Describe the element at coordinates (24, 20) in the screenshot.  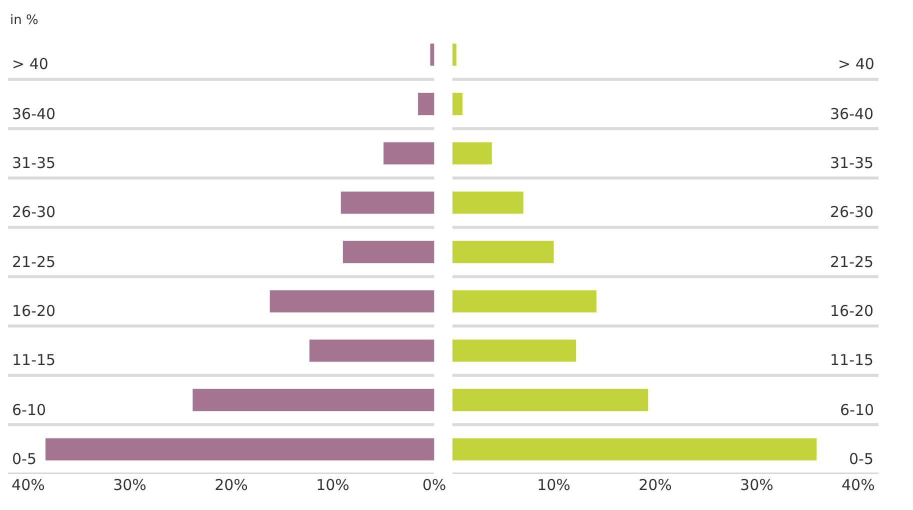
I see `text: in %` at that location.